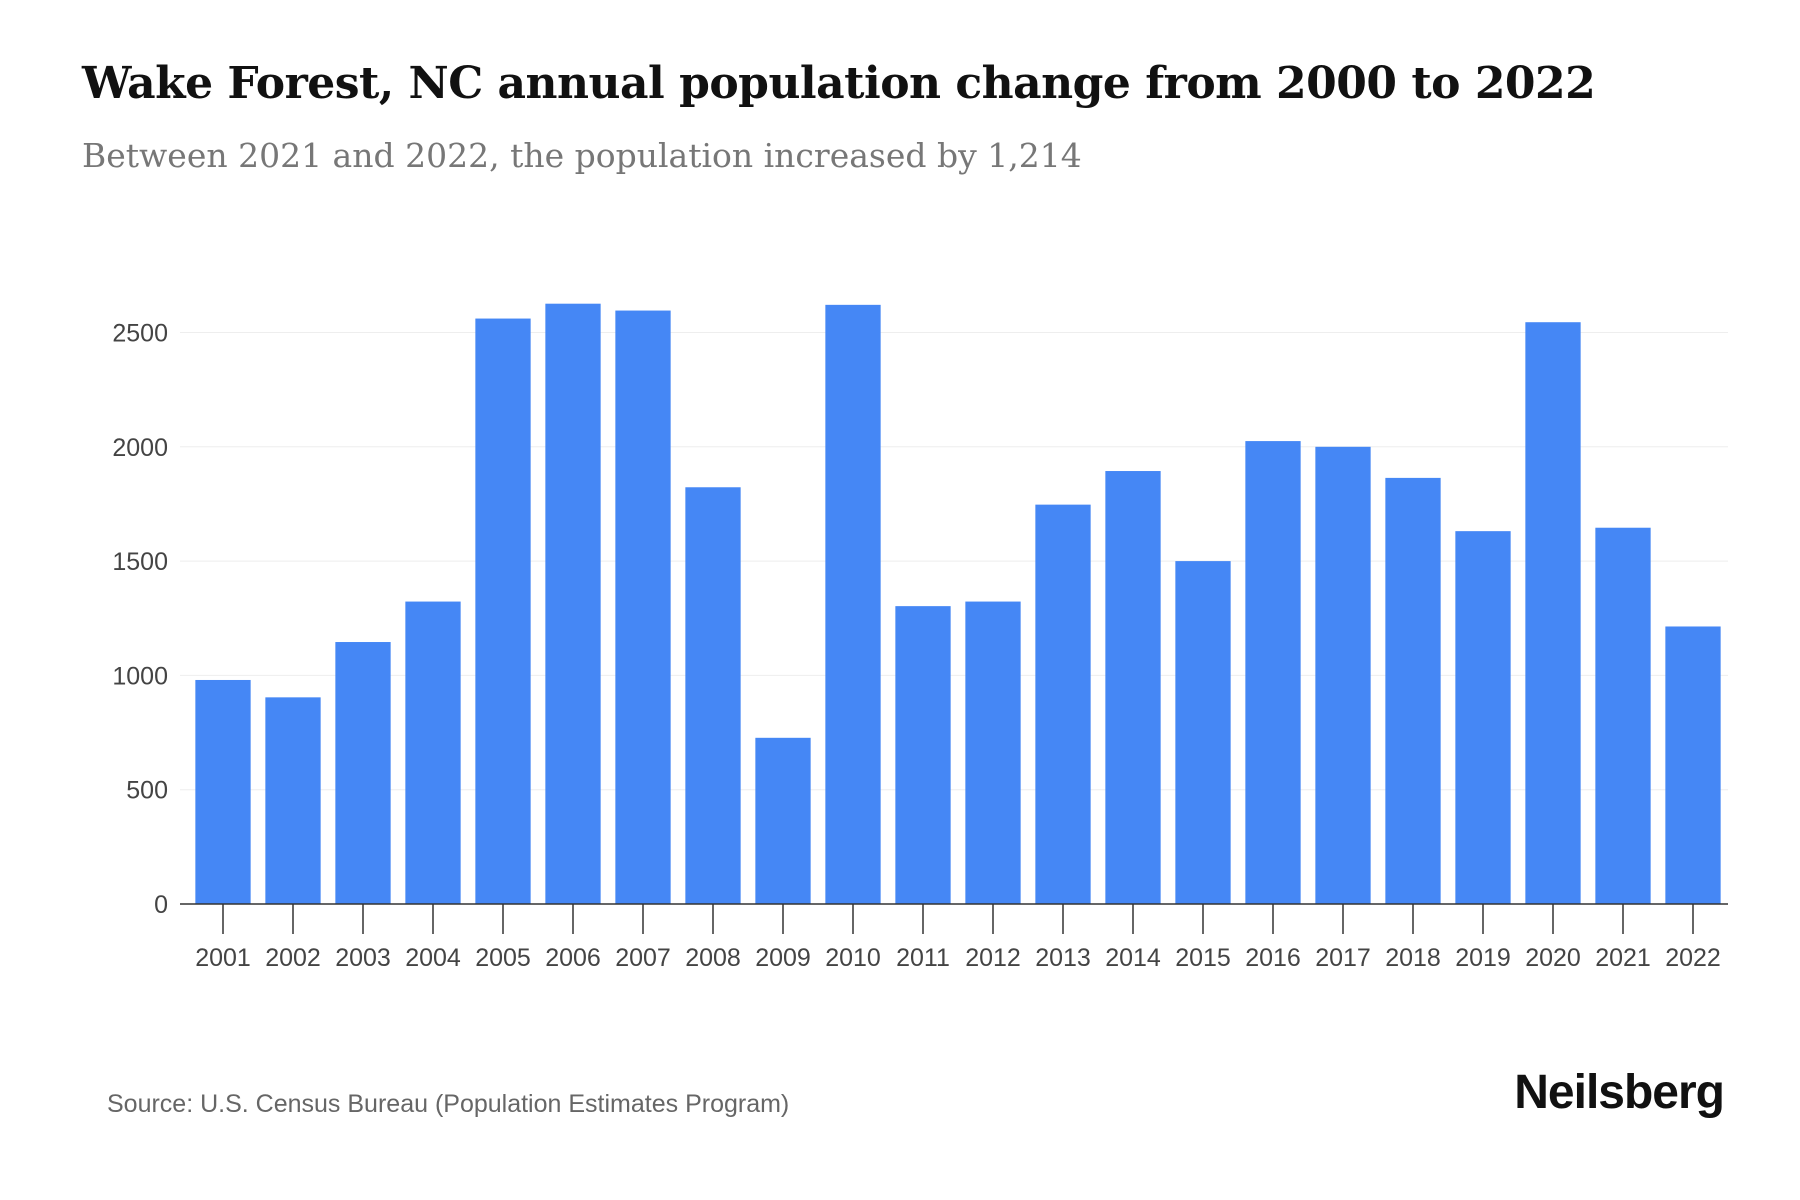  I want to click on bar-2019, so click(1483, 717).